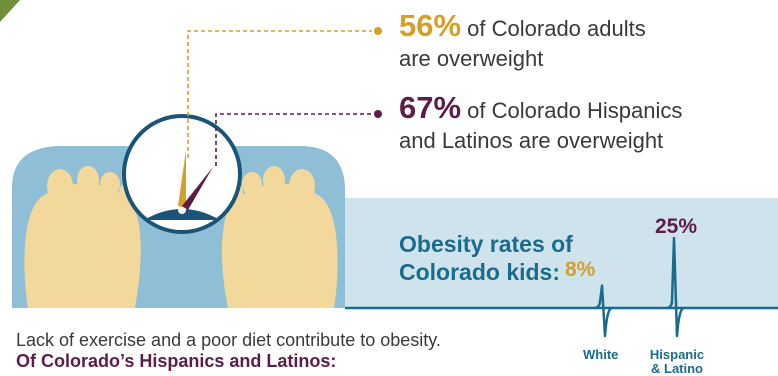  I want to click on leader-line-adults, so click(279, 94).